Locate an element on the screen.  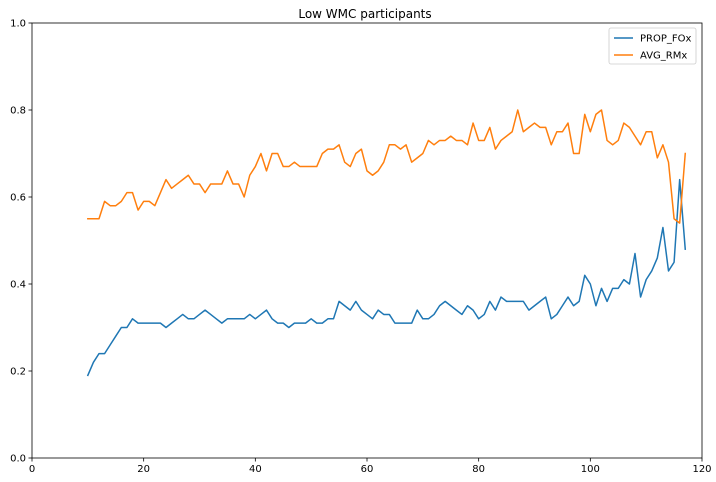
y-tick-label: 0.2 is located at coordinates (18, 372).